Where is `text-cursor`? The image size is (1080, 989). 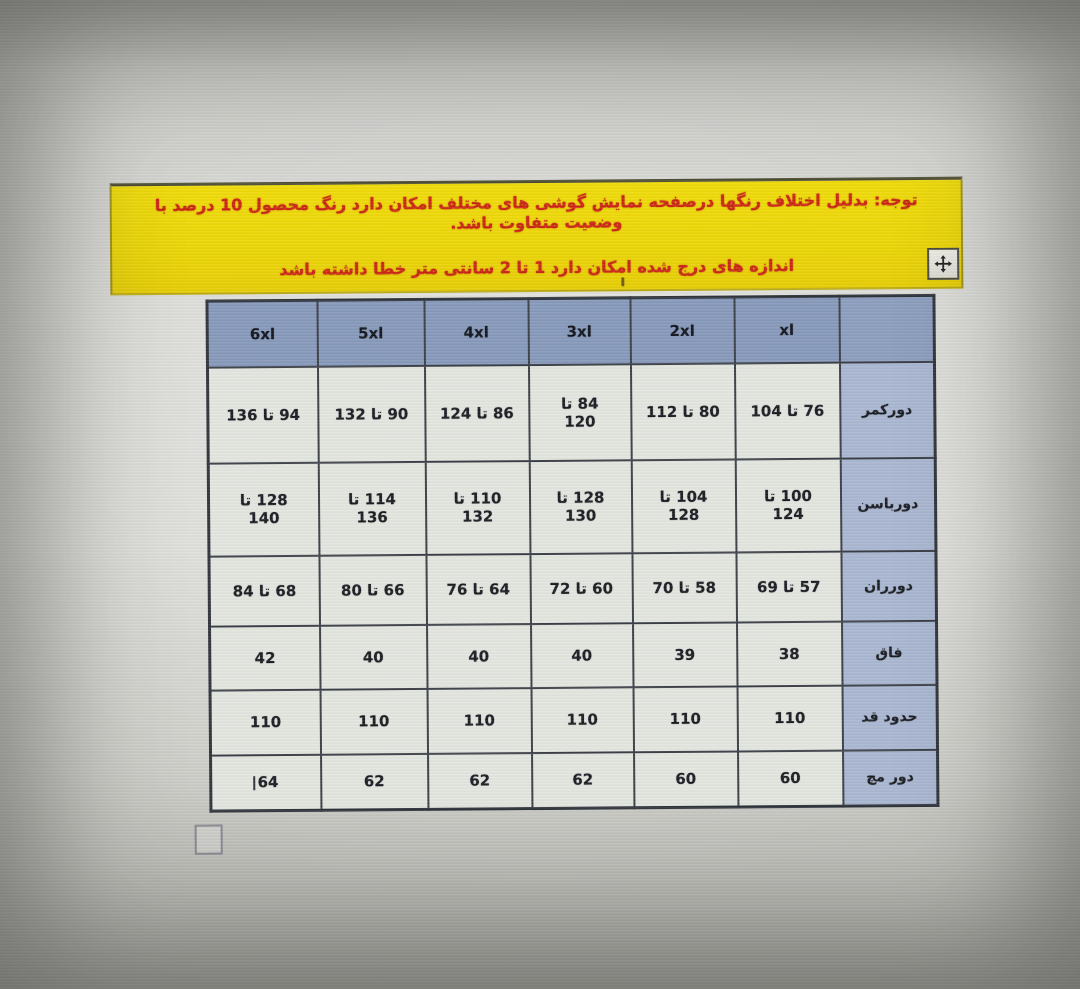
text-cursor is located at coordinates (254, 783).